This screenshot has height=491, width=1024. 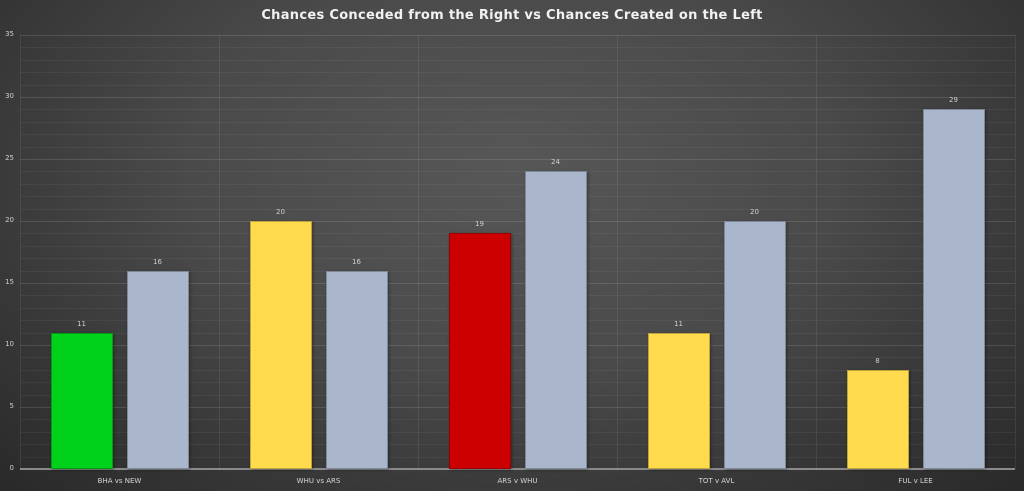 What do you see at coordinates (11, 468) in the screenshot?
I see `y-tick-label: 0` at bounding box center [11, 468].